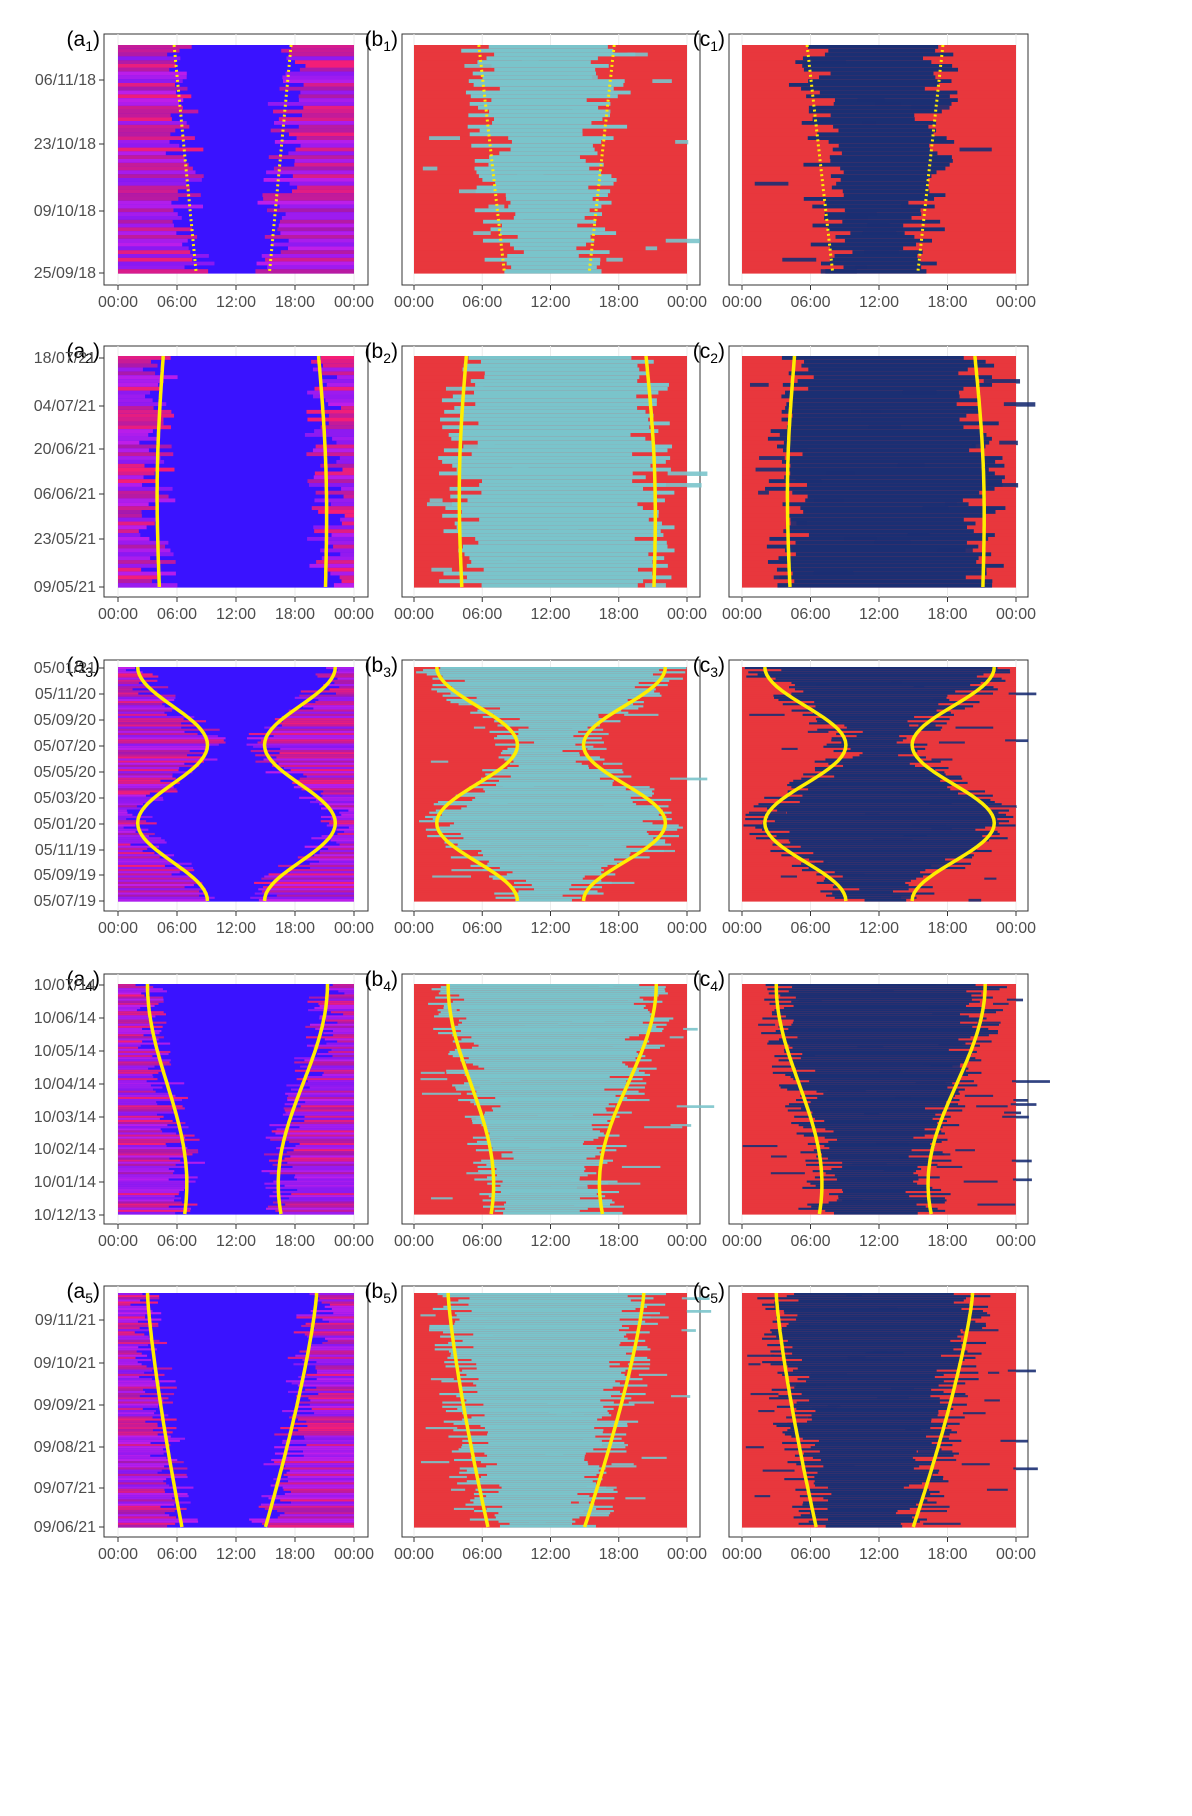  What do you see at coordinates (381, 981) in the screenshot?
I see `panel-label: (b4)` at bounding box center [381, 981].